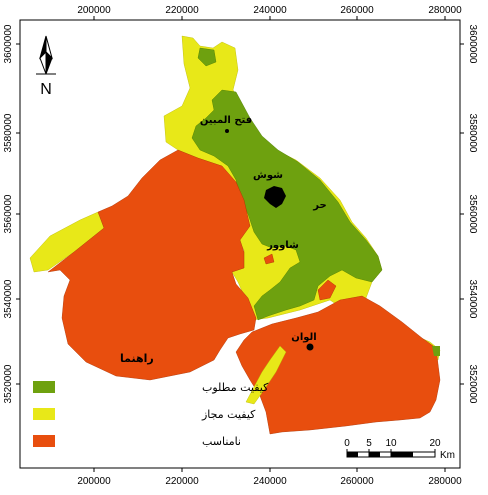 The height and width of the screenshot is (495, 488). Describe the element at coordinates (369, 443) in the screenshot. I see `scale-tick-5: 5` at that location.